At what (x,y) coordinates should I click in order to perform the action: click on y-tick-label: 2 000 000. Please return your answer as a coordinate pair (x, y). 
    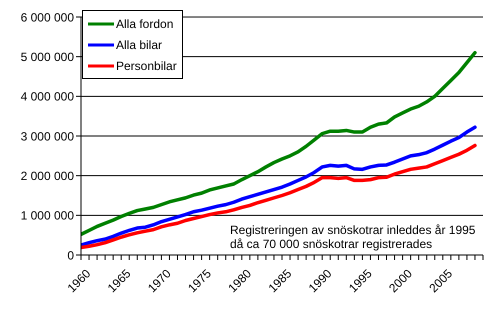
    Looking at the image, I should click on (47, 175).